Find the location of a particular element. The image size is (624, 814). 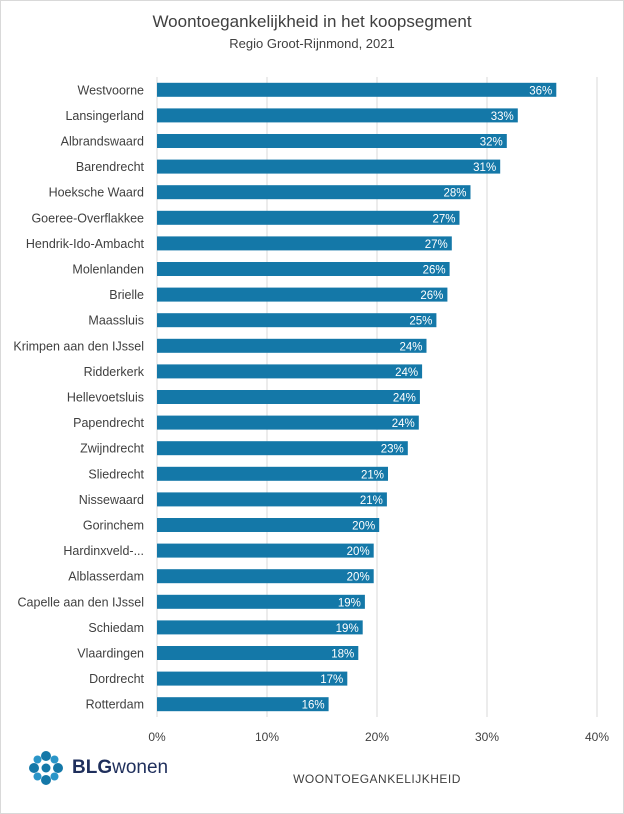

category-label: Hendrik-Ido-Ambacht is located at coordinates (85, 244).